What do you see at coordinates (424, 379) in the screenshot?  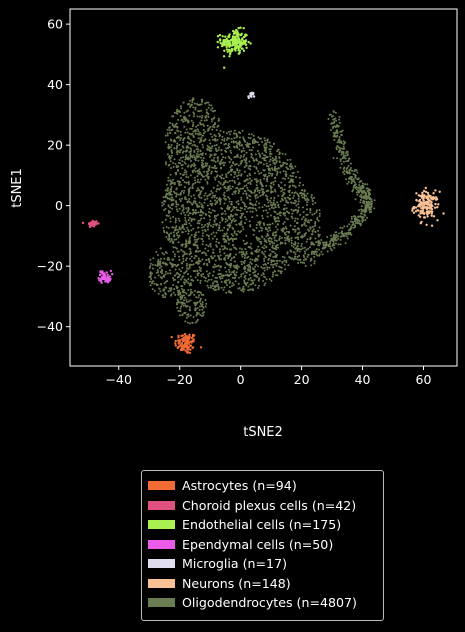 I see `x-tick-label: 60` at bounding box center [424, 379].